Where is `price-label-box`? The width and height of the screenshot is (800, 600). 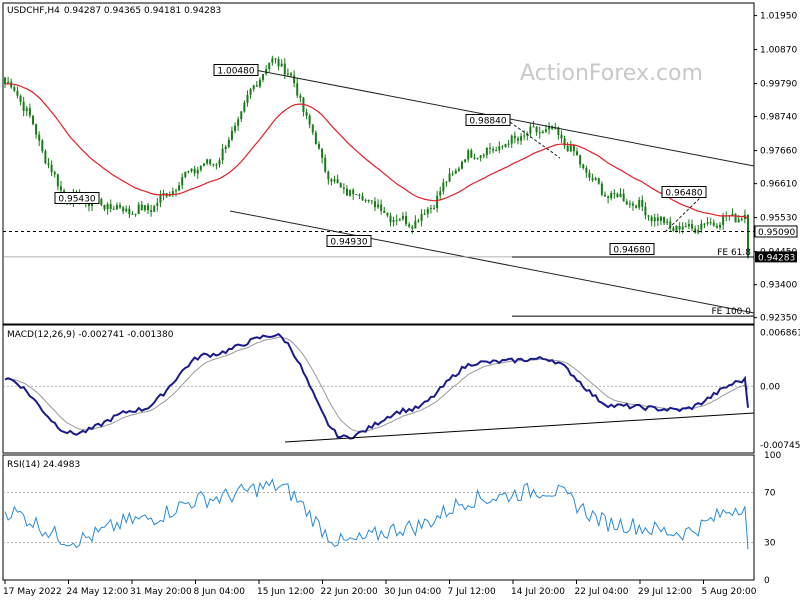
price-label-box is located at coordinates (632, 249).